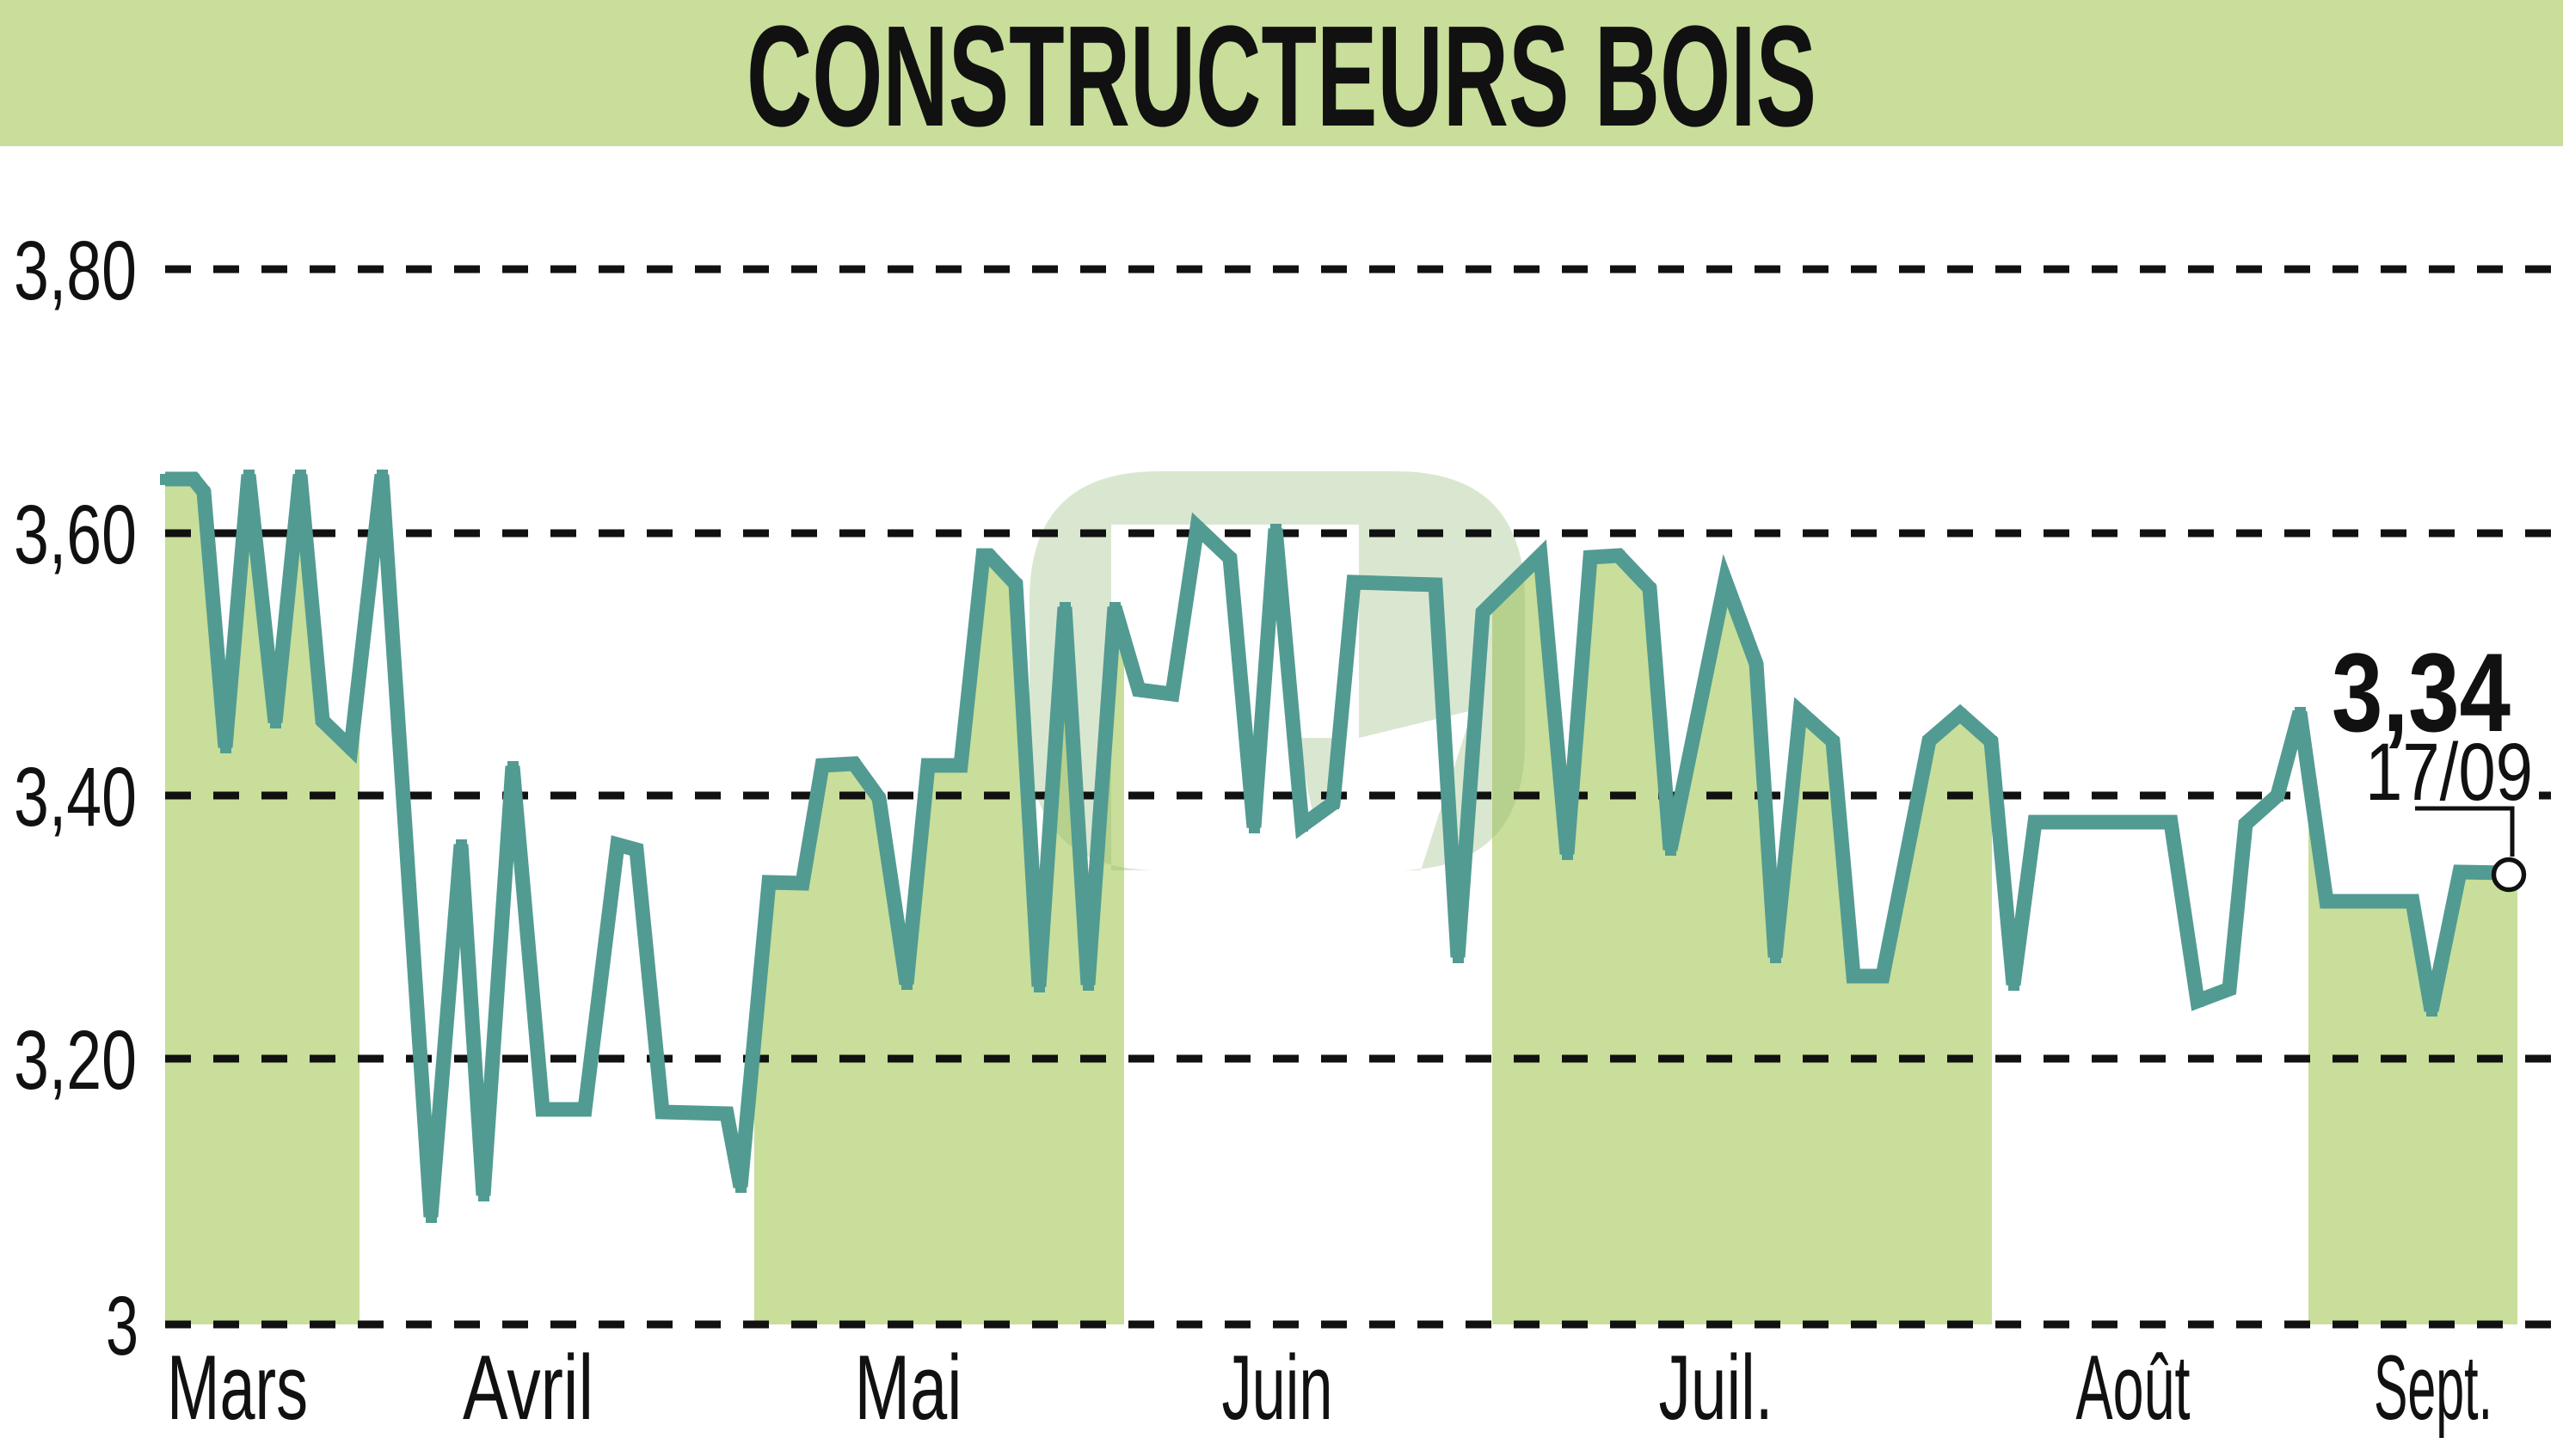  What do you see at coordinates (2449, 773) in the screenshot?
I see `svg-text: 17/09` at bounding box center [2449, 773].